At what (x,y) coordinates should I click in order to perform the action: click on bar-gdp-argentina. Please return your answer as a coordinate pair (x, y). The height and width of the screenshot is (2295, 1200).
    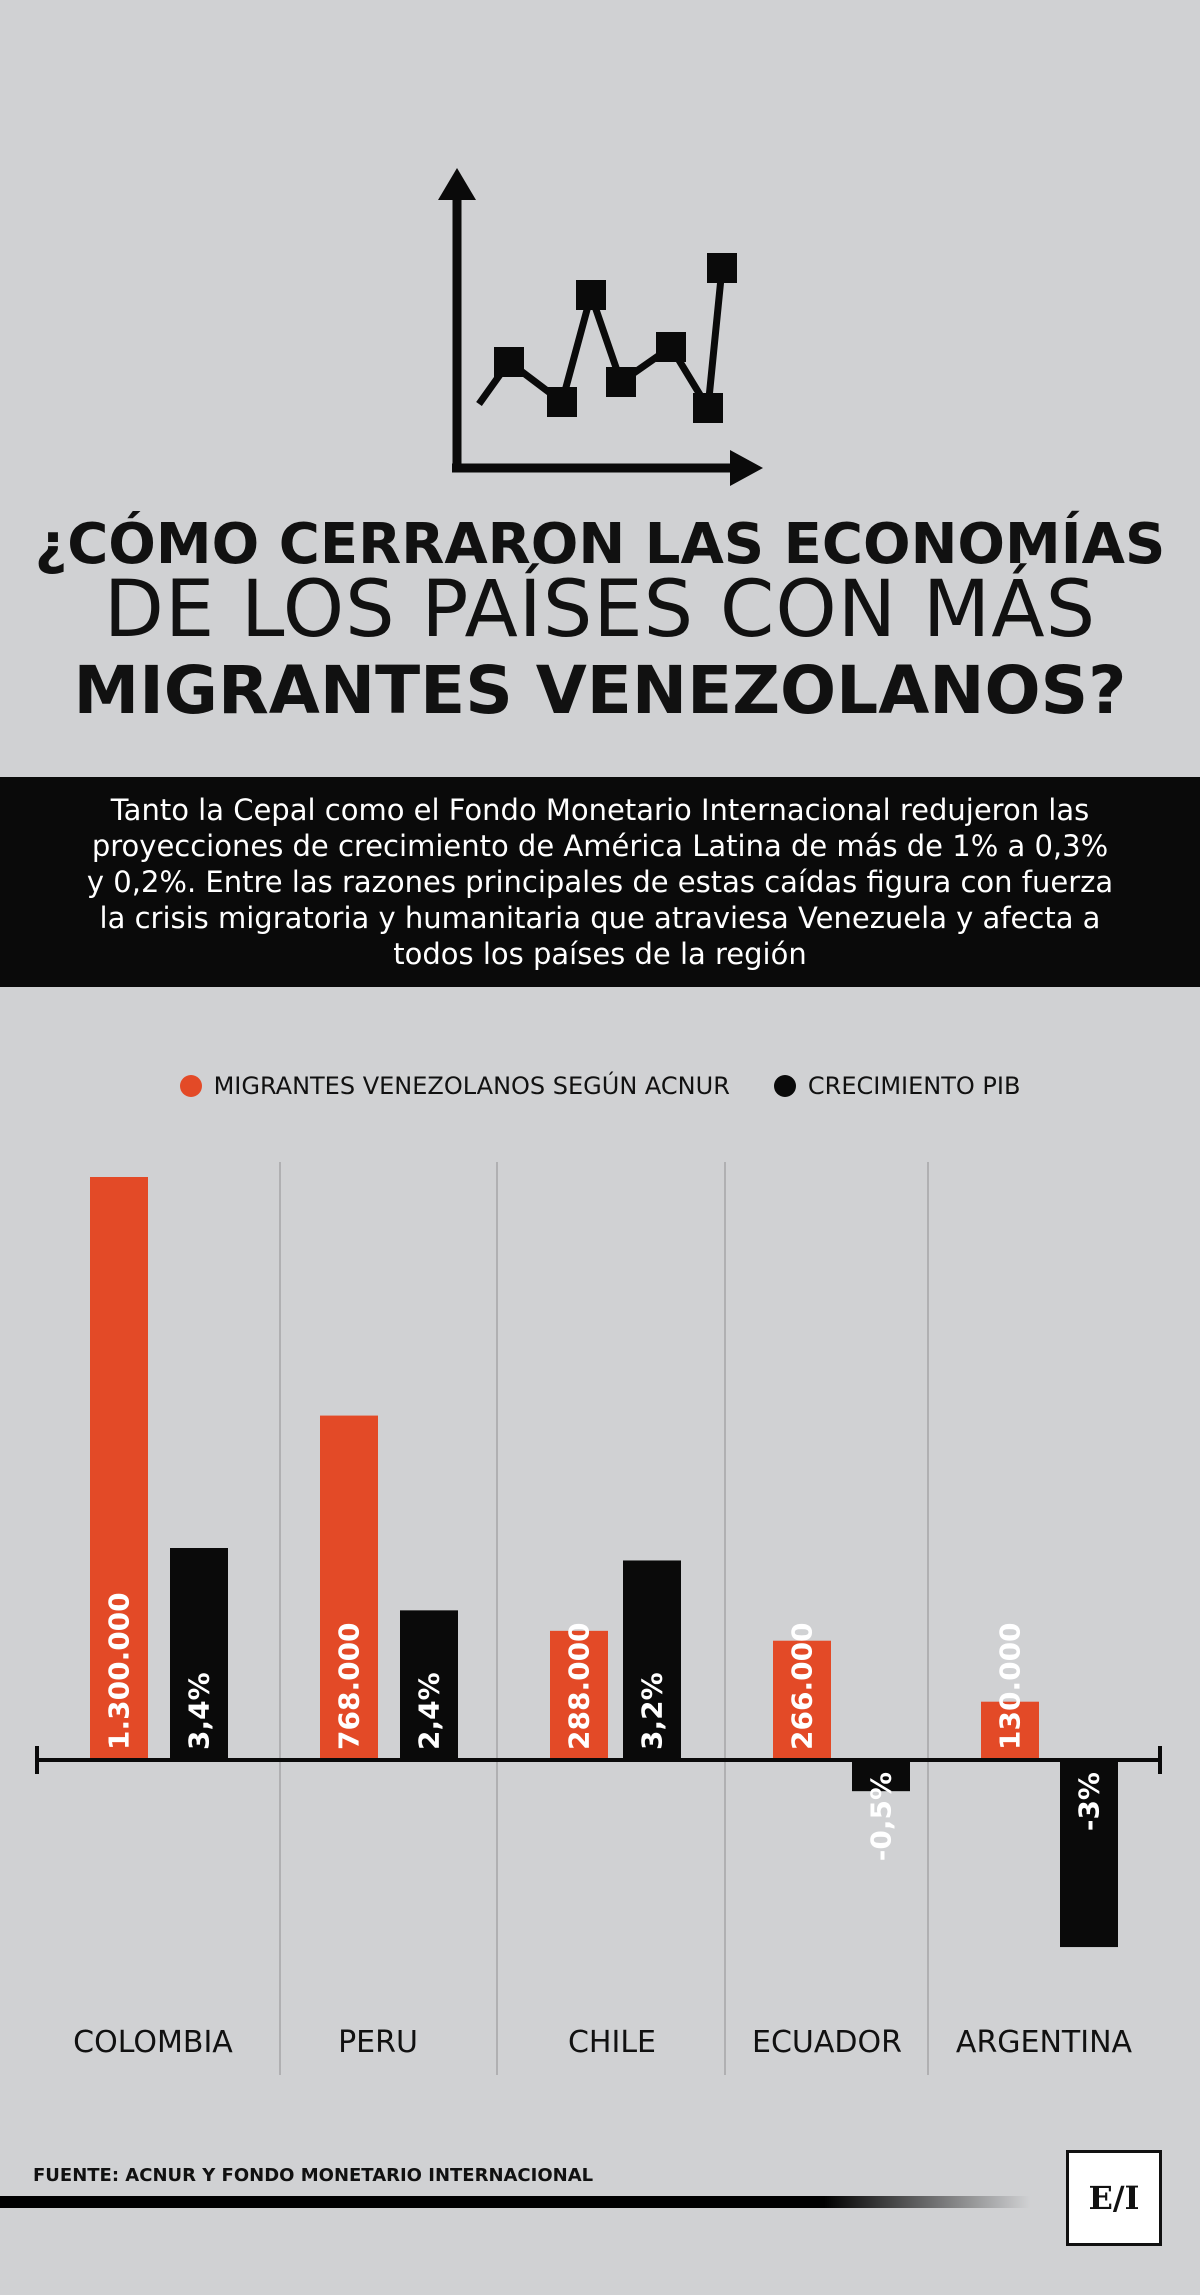
    Looking at the image, I should click on (1089, 1854).